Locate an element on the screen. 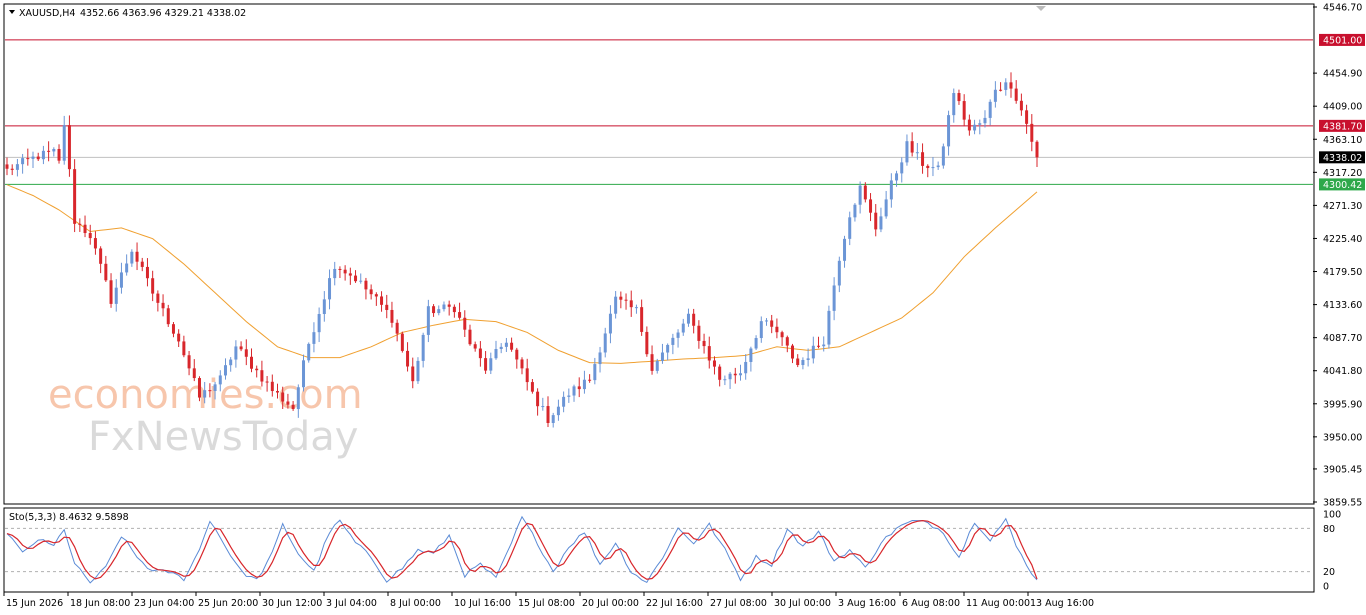 Image resolution: width=1366 pixels, height=615 pixels. chart-shift-marker-icon is located at coordinates (1041, 8).